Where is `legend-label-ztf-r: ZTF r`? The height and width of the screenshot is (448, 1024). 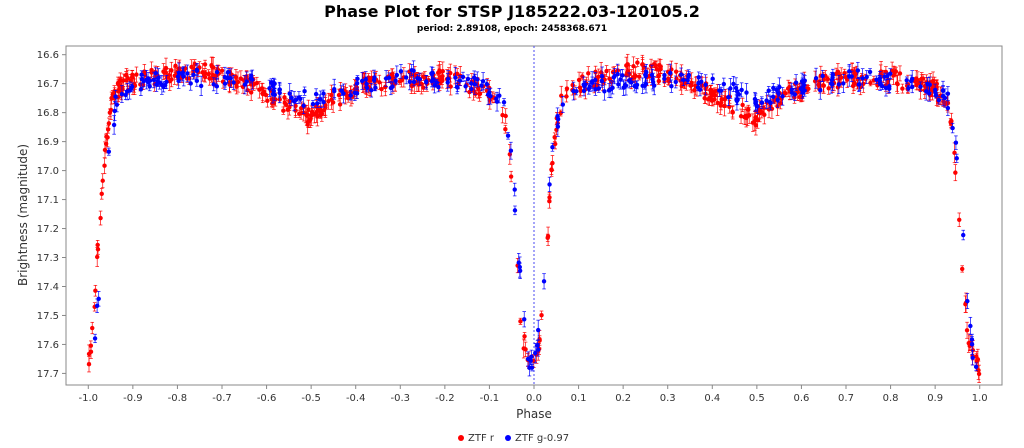 legend-label-ztf-r: ZTF r is located at coordinates (481, 438).